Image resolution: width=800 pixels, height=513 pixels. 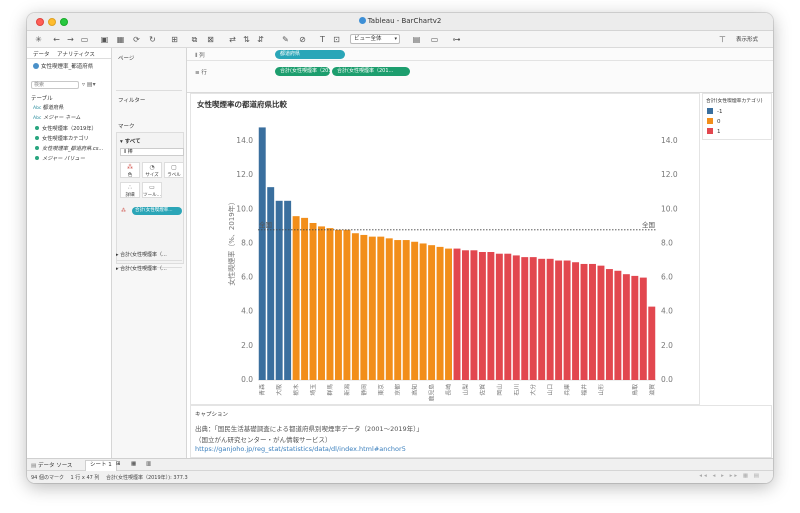 I want to click on x-tick-label: 京都, so click(x=398, y=390).